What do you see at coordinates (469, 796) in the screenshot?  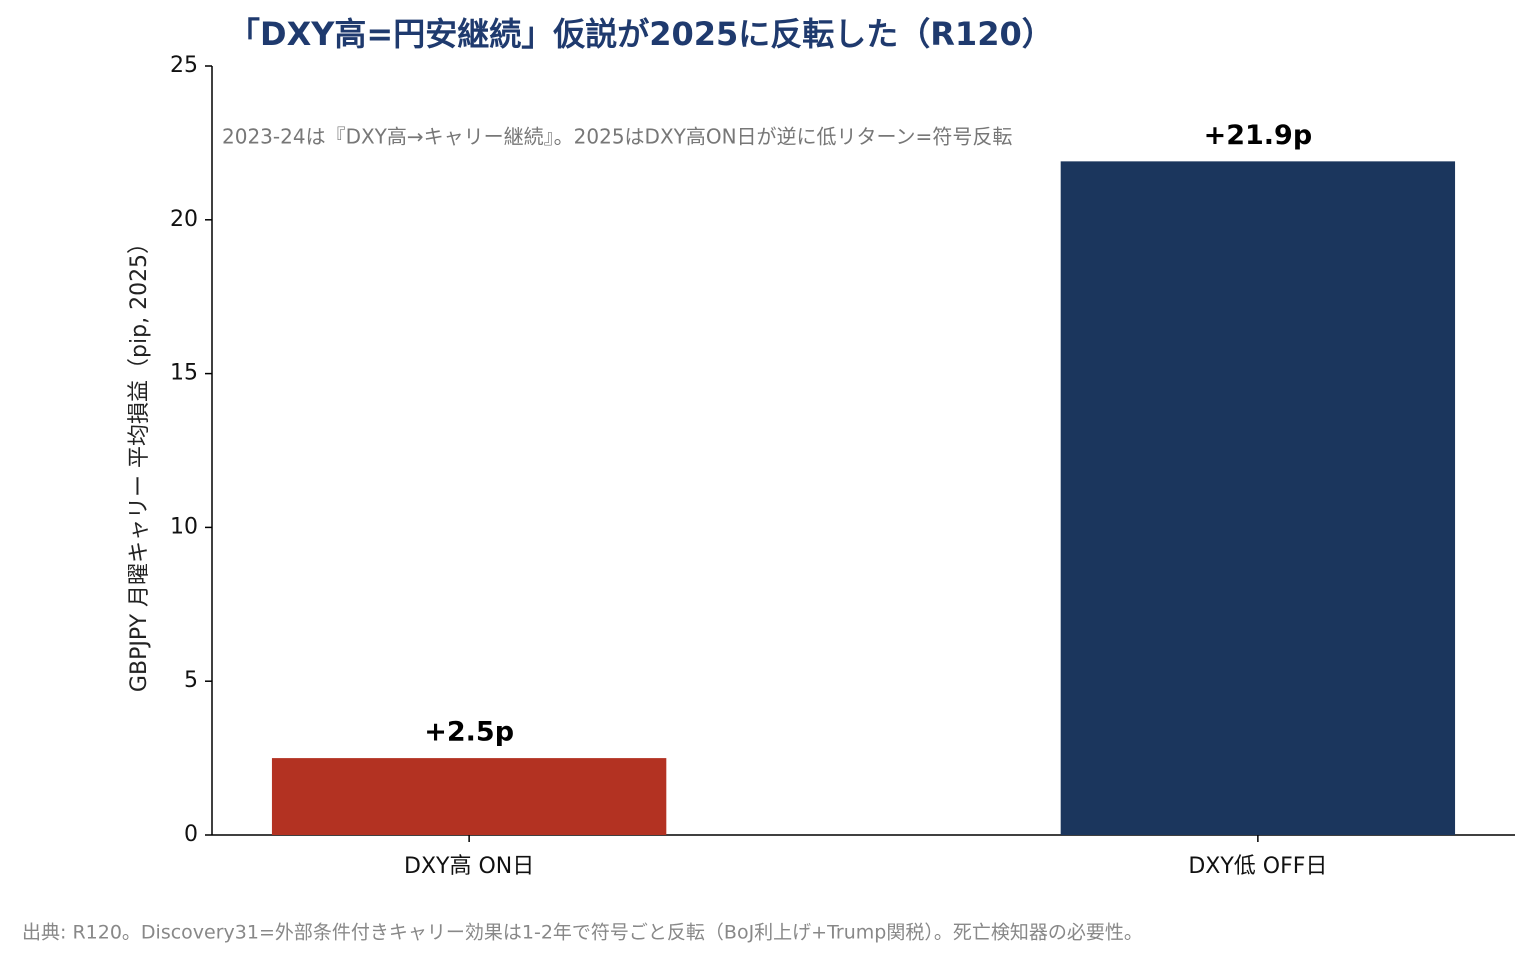 I see `bar` at bounding box center [469, 796].